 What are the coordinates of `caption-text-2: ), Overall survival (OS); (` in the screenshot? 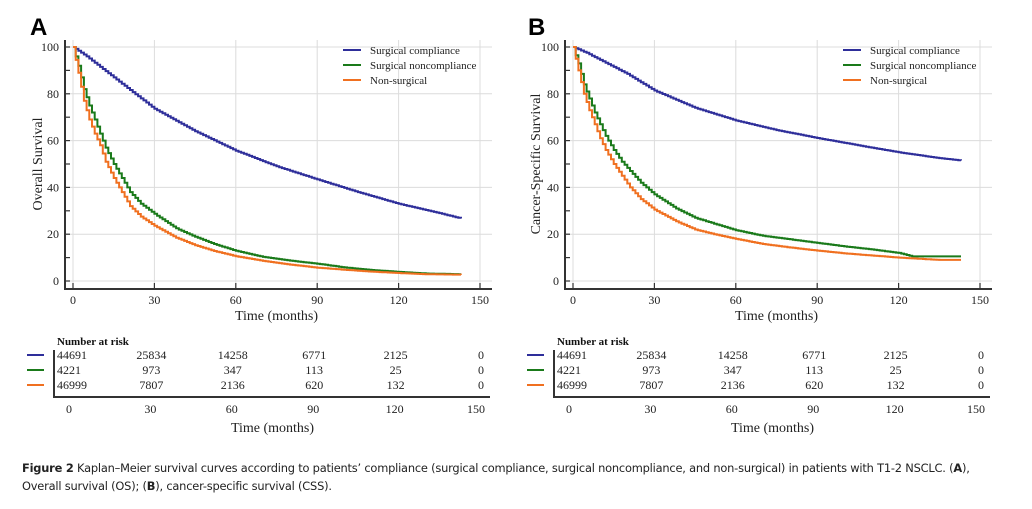 It's located at (496, 477).